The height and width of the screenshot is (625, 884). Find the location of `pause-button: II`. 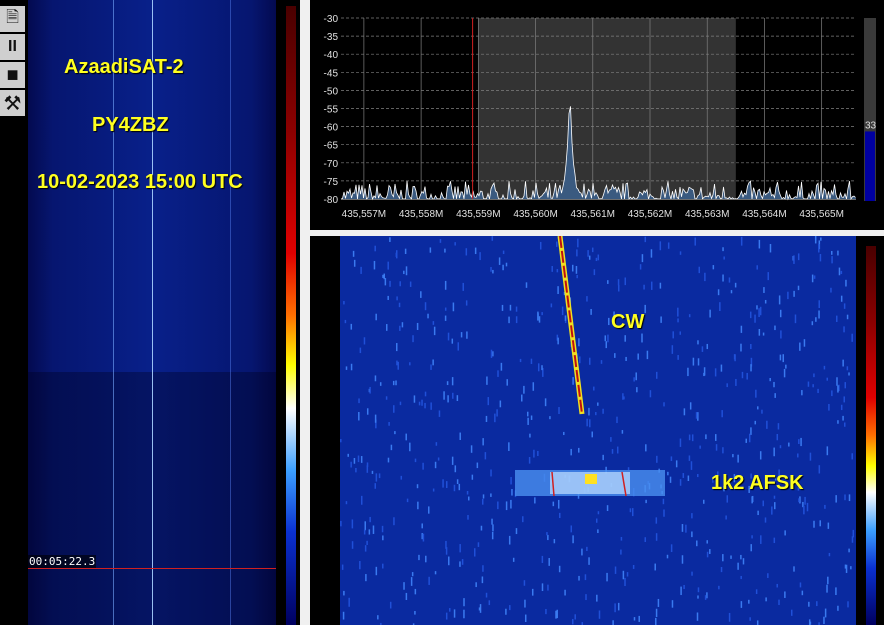

pause-button: II is located at coordinates (12, 47).